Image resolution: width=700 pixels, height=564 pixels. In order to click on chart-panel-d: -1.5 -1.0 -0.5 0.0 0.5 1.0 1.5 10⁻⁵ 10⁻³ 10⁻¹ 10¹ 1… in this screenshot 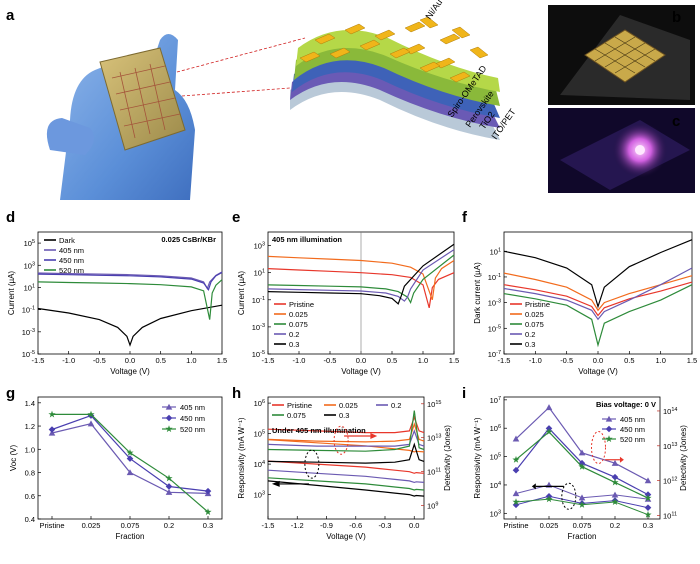, I will do `click(117, 303)`.